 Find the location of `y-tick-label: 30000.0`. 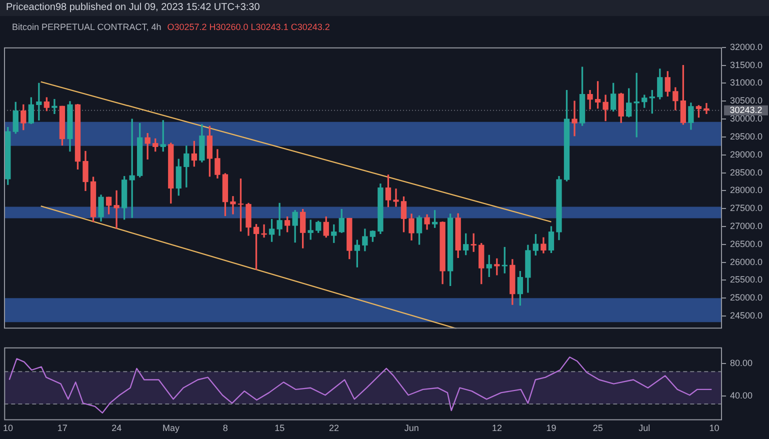

y-tick-label: 30000.0 is located at coordinates (746, 119).